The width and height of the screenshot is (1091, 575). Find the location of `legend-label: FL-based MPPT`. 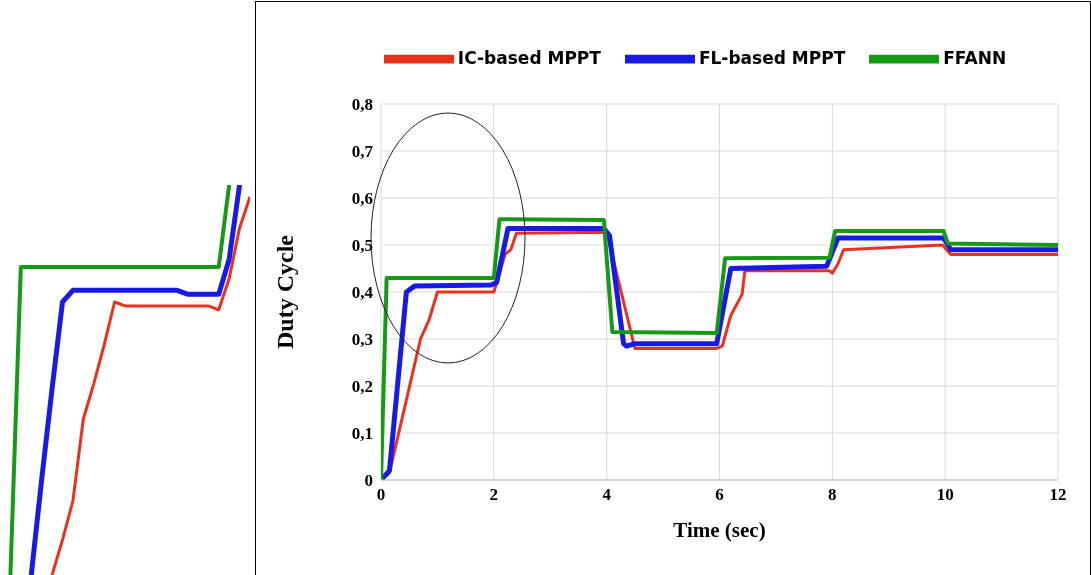

legend-label: FL-based MPPT is located at coordinates (772, 58).